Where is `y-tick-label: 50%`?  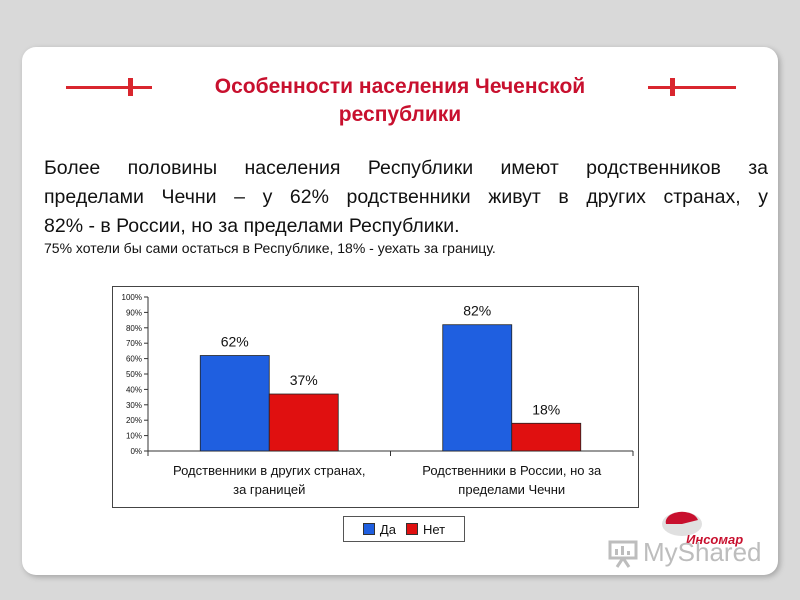 y-tick-label: 50% is located at coordinates (134, 374).